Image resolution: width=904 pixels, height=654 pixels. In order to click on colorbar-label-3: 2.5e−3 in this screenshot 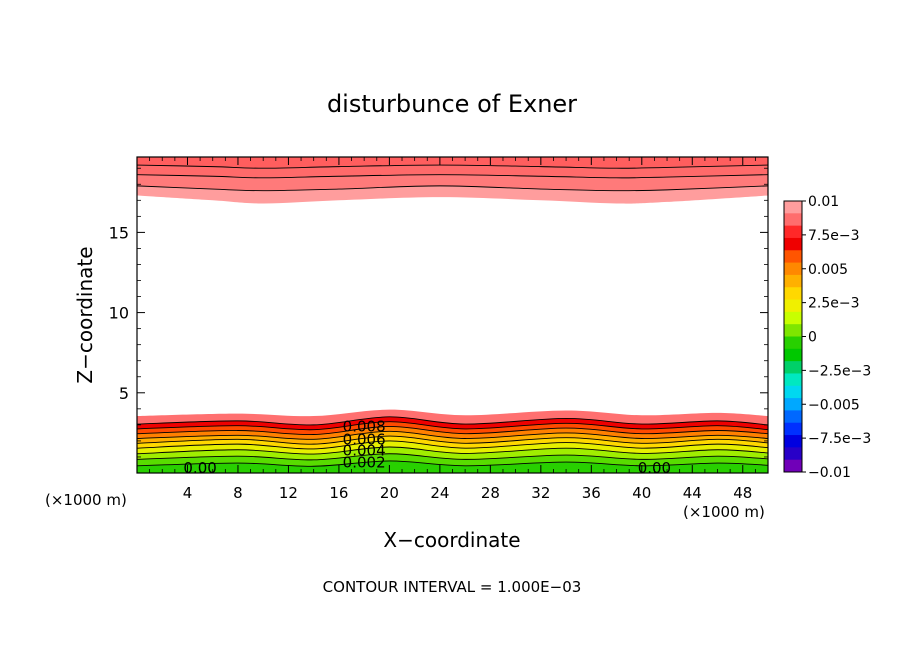, I will do `click(834, 304)`.